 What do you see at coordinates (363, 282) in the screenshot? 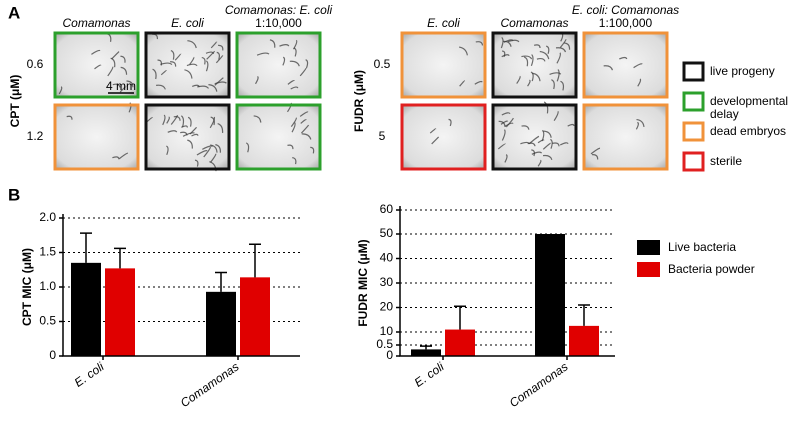
I see `y-axis-label: FUDR MIC (μM)` at bounding box center [363, 282].